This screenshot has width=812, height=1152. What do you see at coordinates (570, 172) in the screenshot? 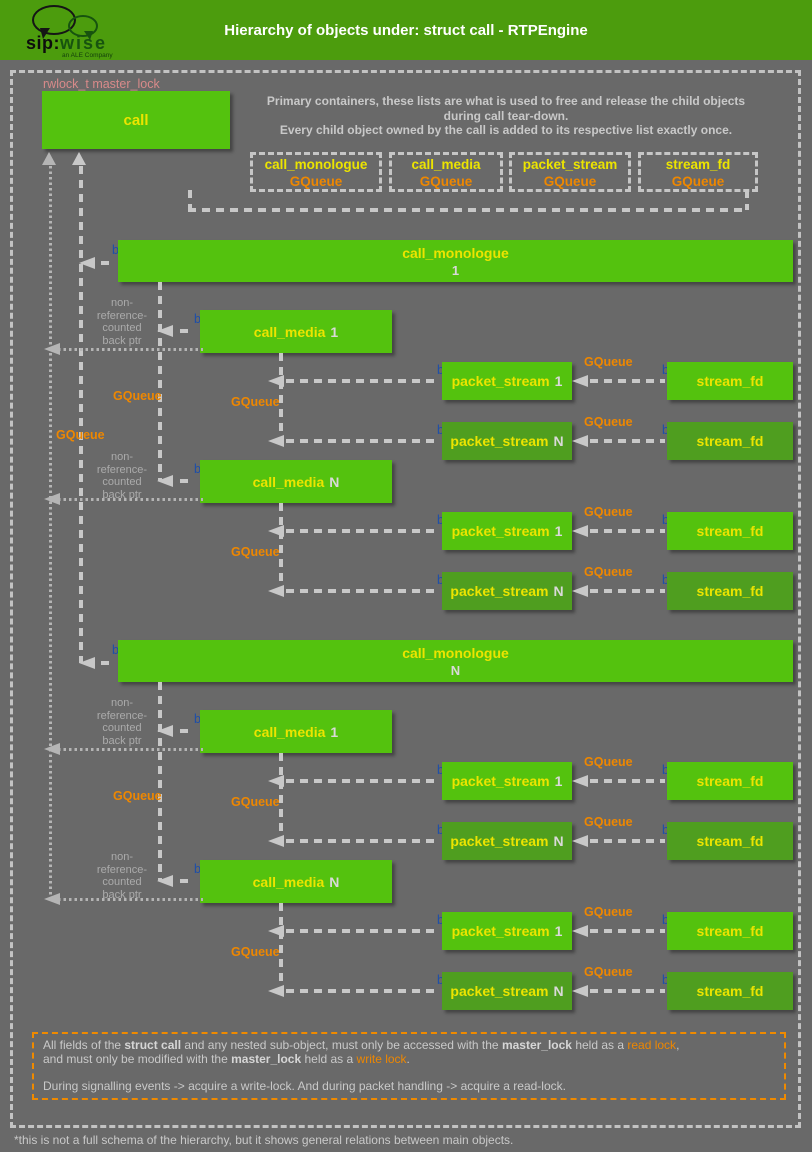
I see `queue-box-packet-stream: packet_stream GQueue` at bounding box center [570, 172].